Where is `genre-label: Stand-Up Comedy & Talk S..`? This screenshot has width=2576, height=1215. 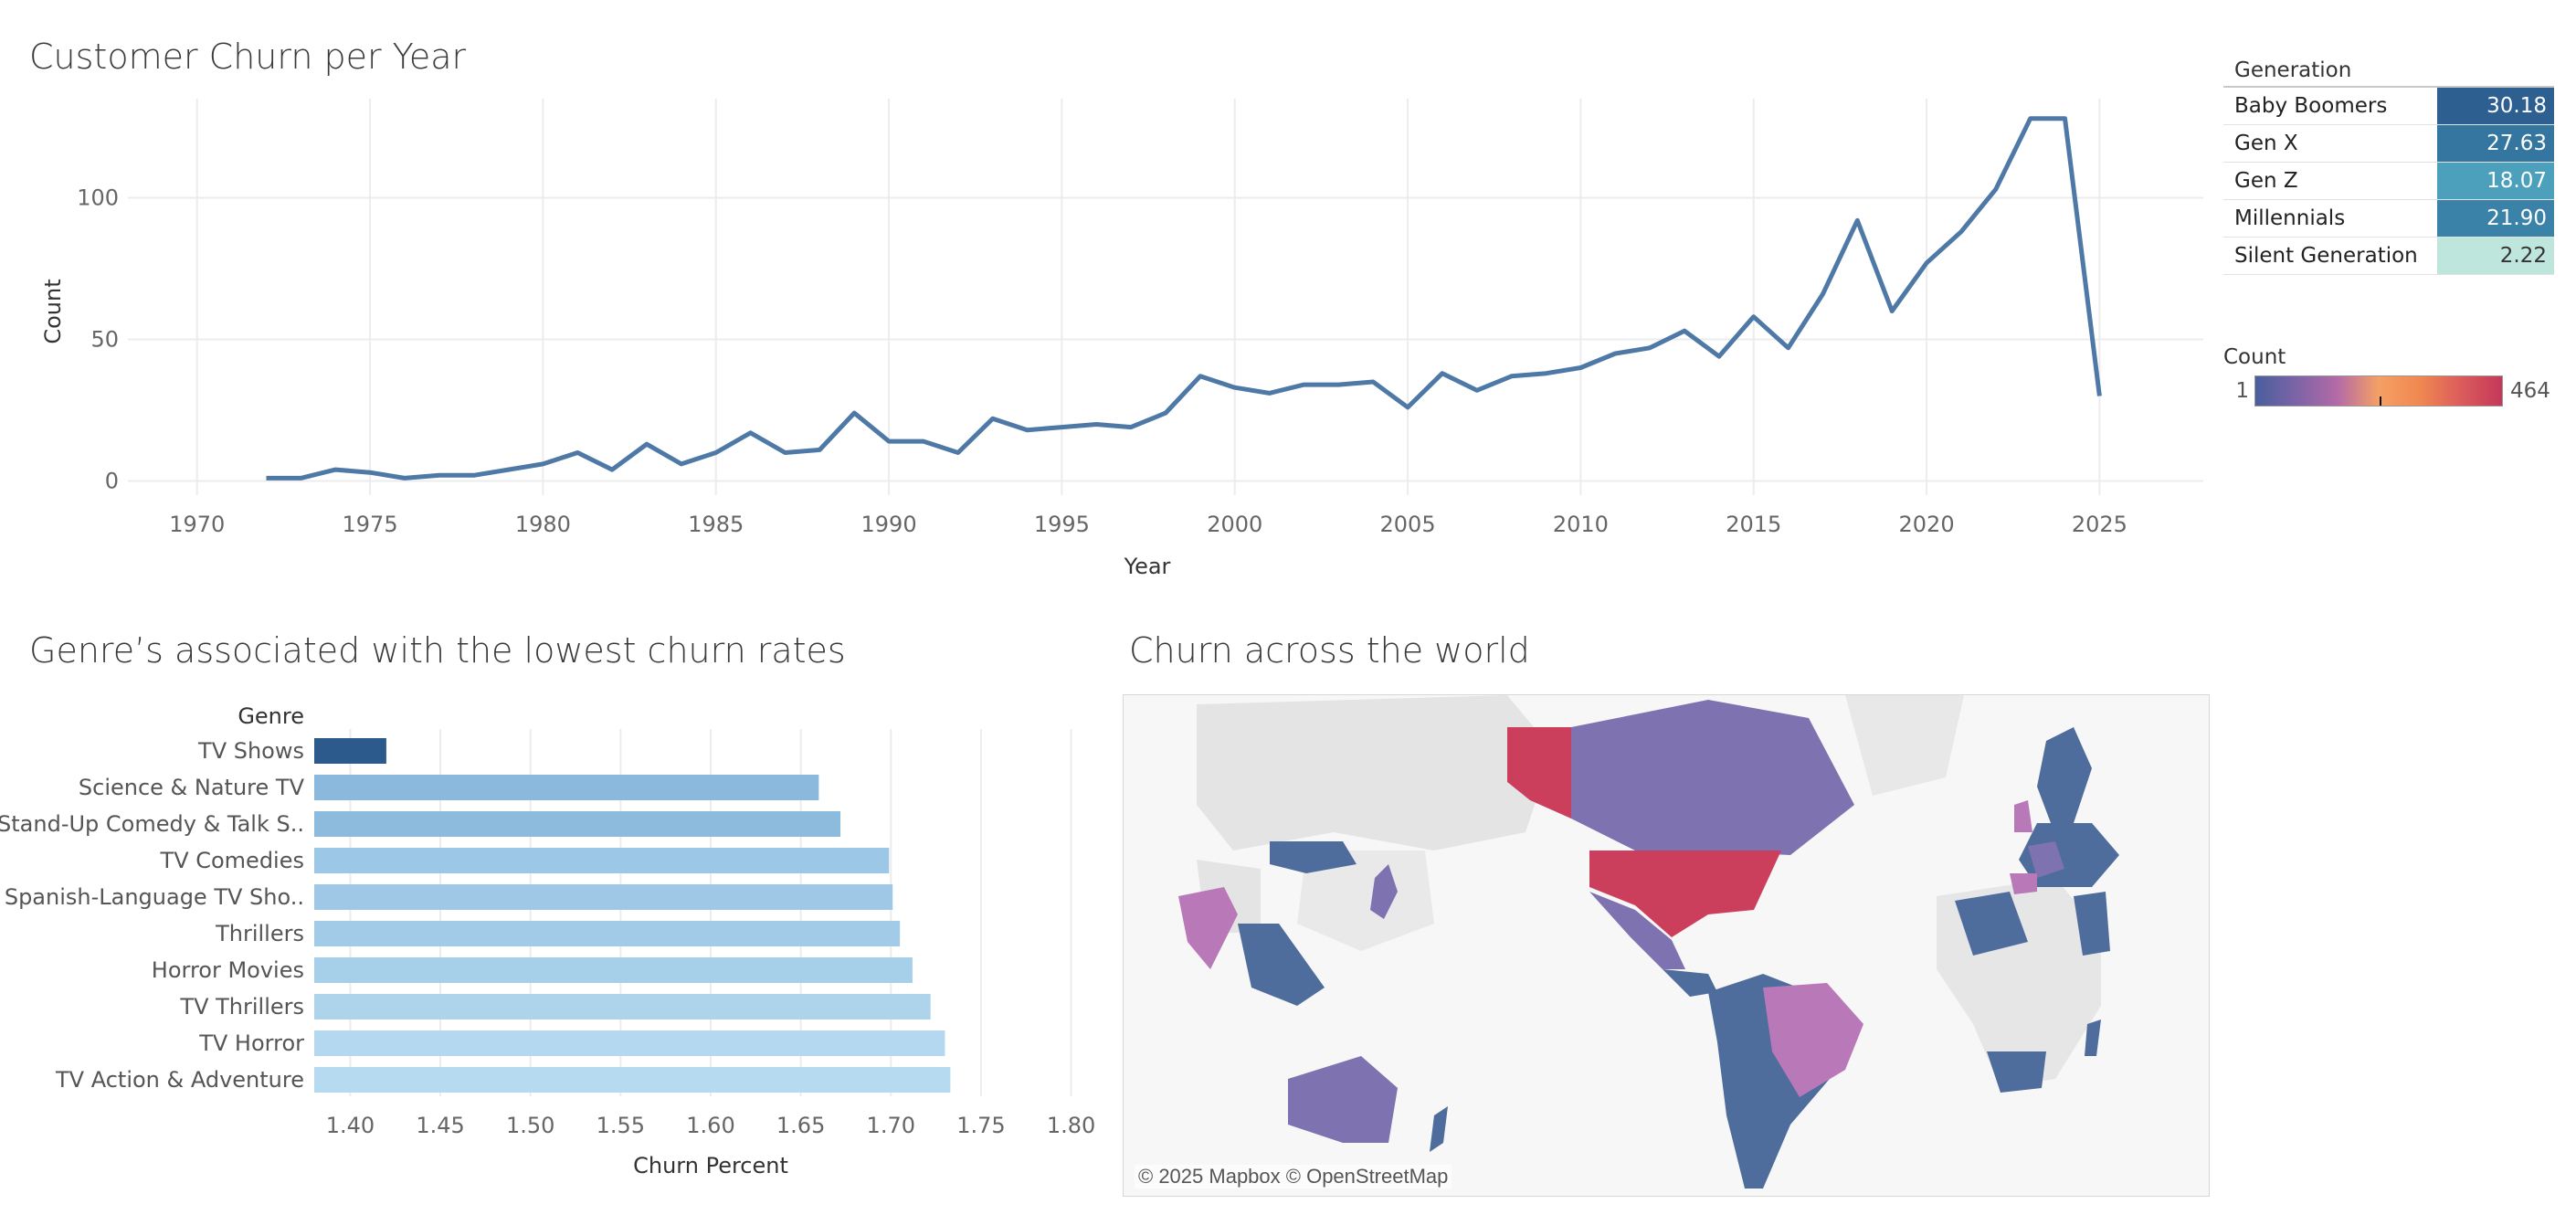 genre-label: Stand-Up Comedy & Talk S.. is located at coordinates (152, 824).